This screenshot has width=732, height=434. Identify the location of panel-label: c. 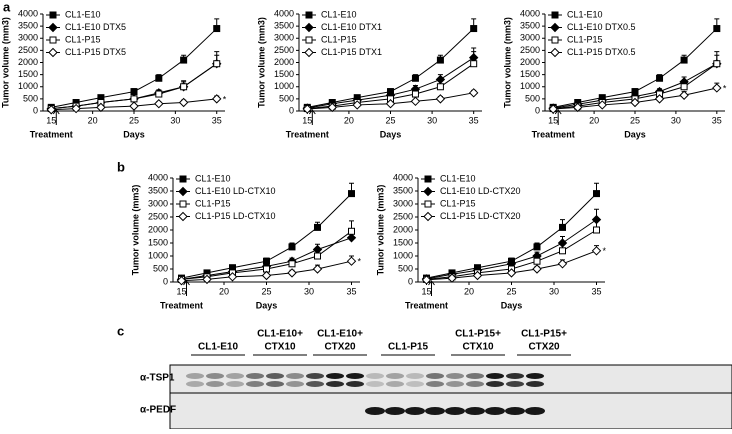
(120, 330).